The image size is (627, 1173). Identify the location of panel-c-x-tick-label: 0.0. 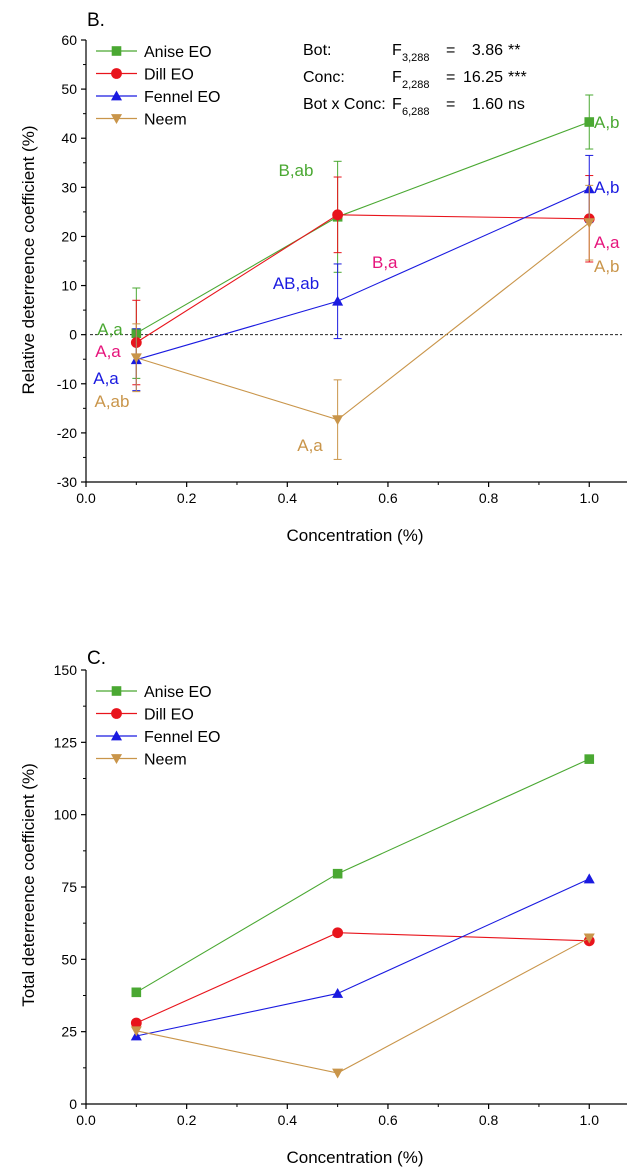
(86, 1120).